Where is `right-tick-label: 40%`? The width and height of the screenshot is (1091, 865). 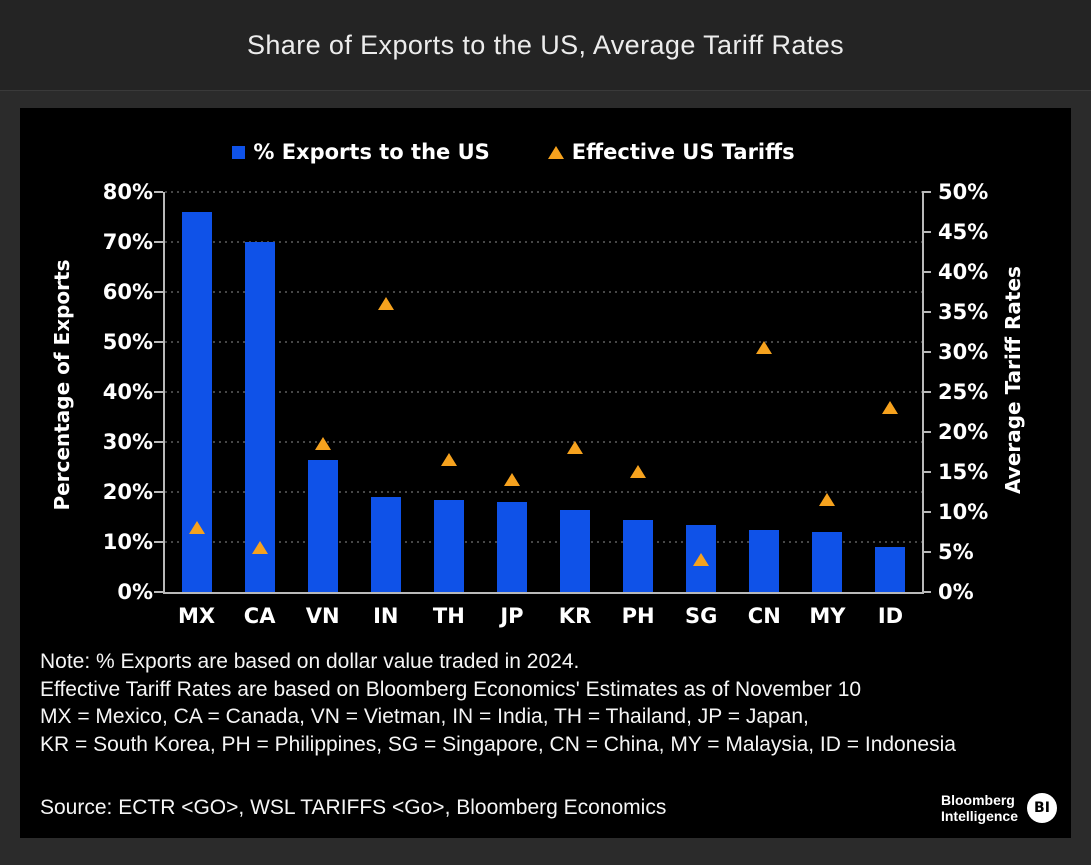
right-tick-label: 40% is located at coordinates (963, 272).